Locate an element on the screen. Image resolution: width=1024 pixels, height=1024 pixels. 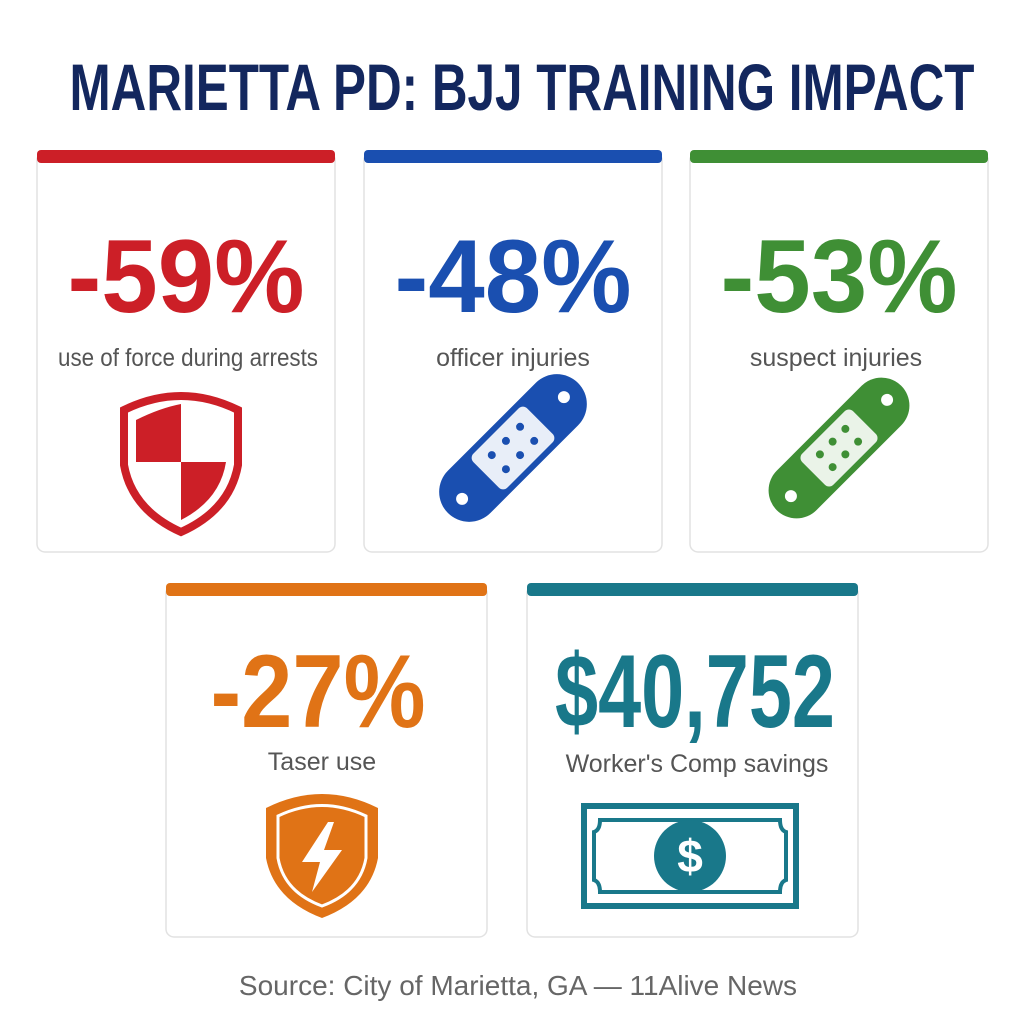
card: $40,752 Worker's Comp savings $ is located at coordinates (692, 760).